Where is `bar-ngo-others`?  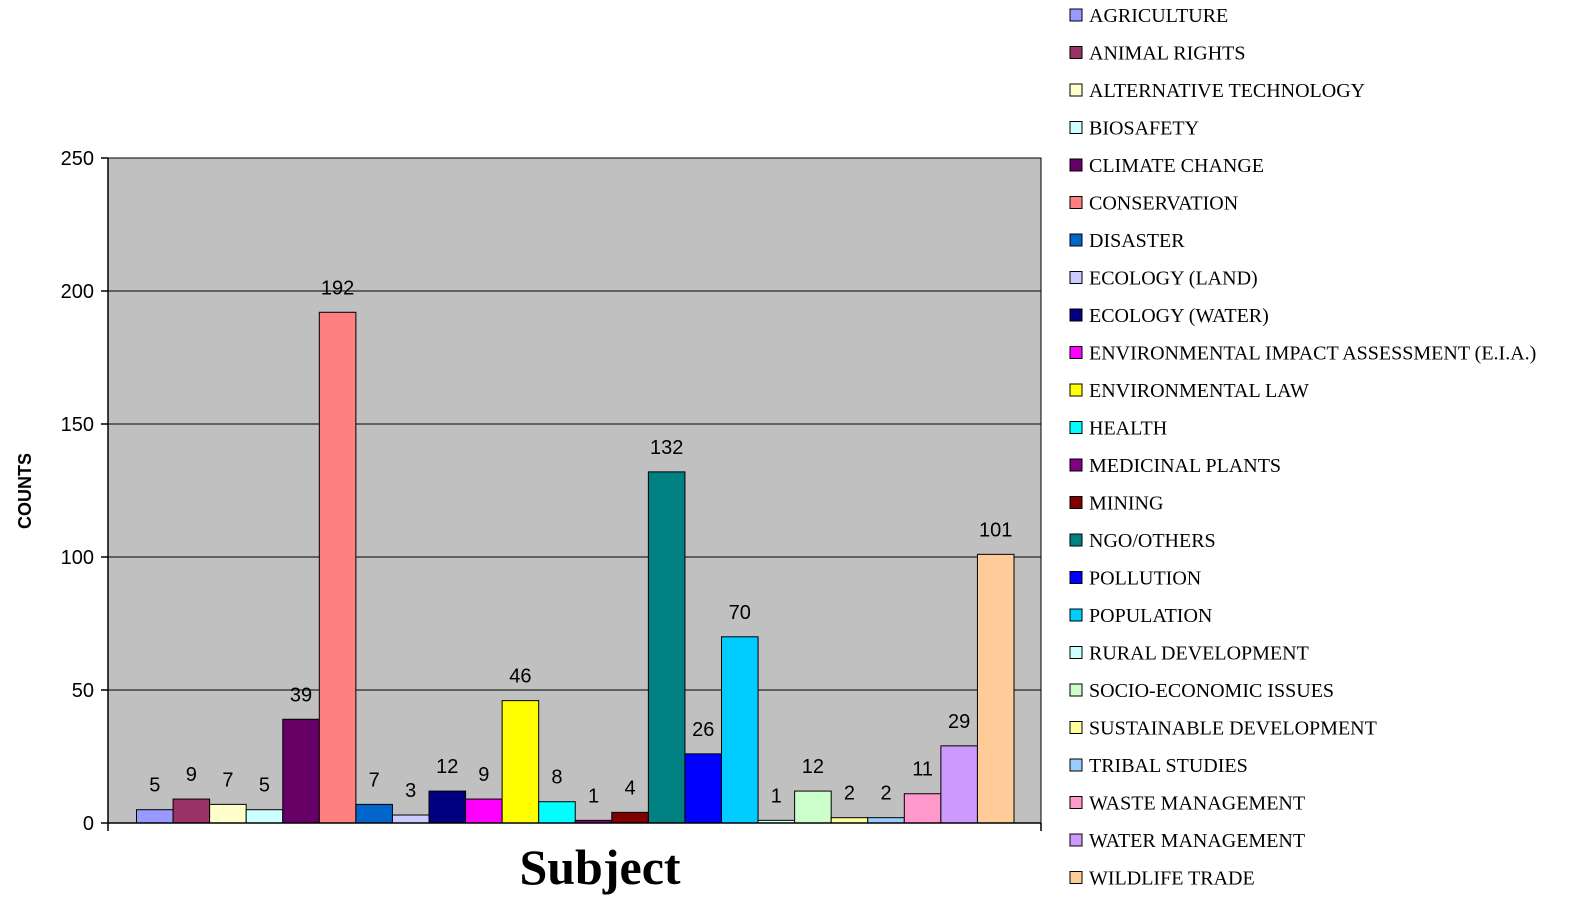
bar-ngo-others is located at coordinates (666, 647).